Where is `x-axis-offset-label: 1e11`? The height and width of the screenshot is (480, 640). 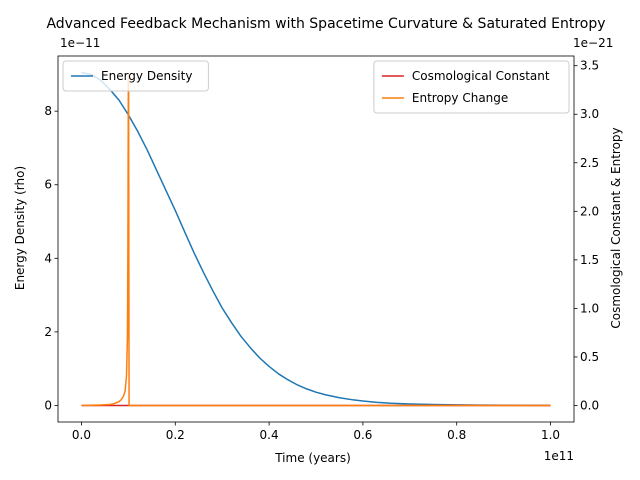
x-axis-offset-label: 1e11 is located at coordinates (559, 456).